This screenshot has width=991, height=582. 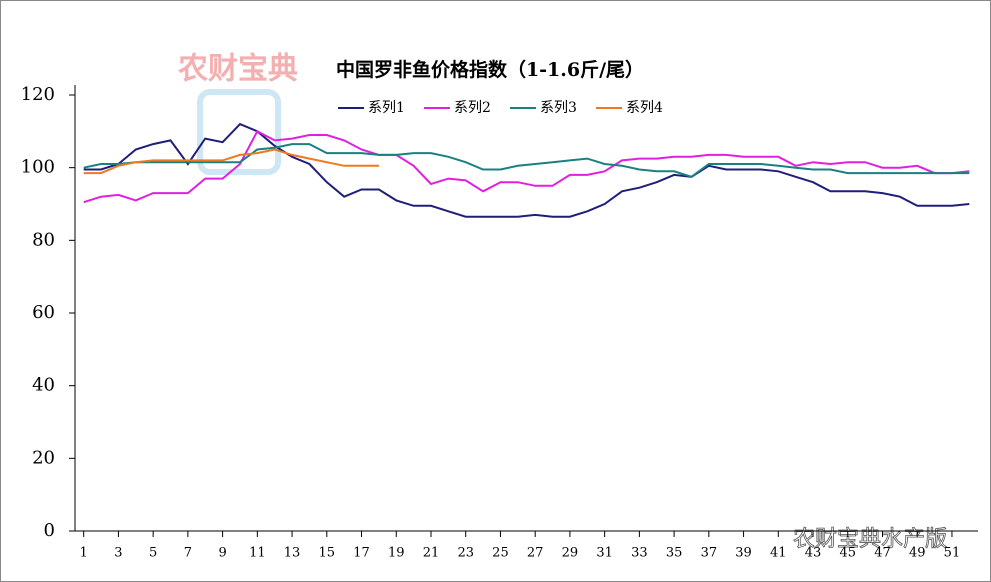 I want to click on legend-label: 系列2, so click(x=472, y=108).